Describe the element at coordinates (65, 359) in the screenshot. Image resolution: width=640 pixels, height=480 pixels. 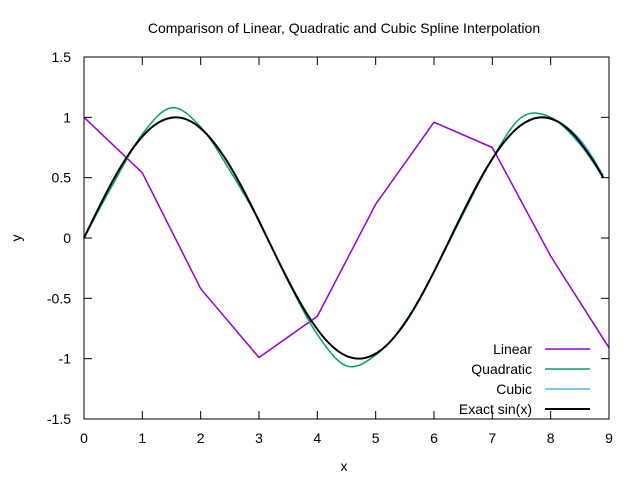
I see `y-tick-label: -1` at that location.